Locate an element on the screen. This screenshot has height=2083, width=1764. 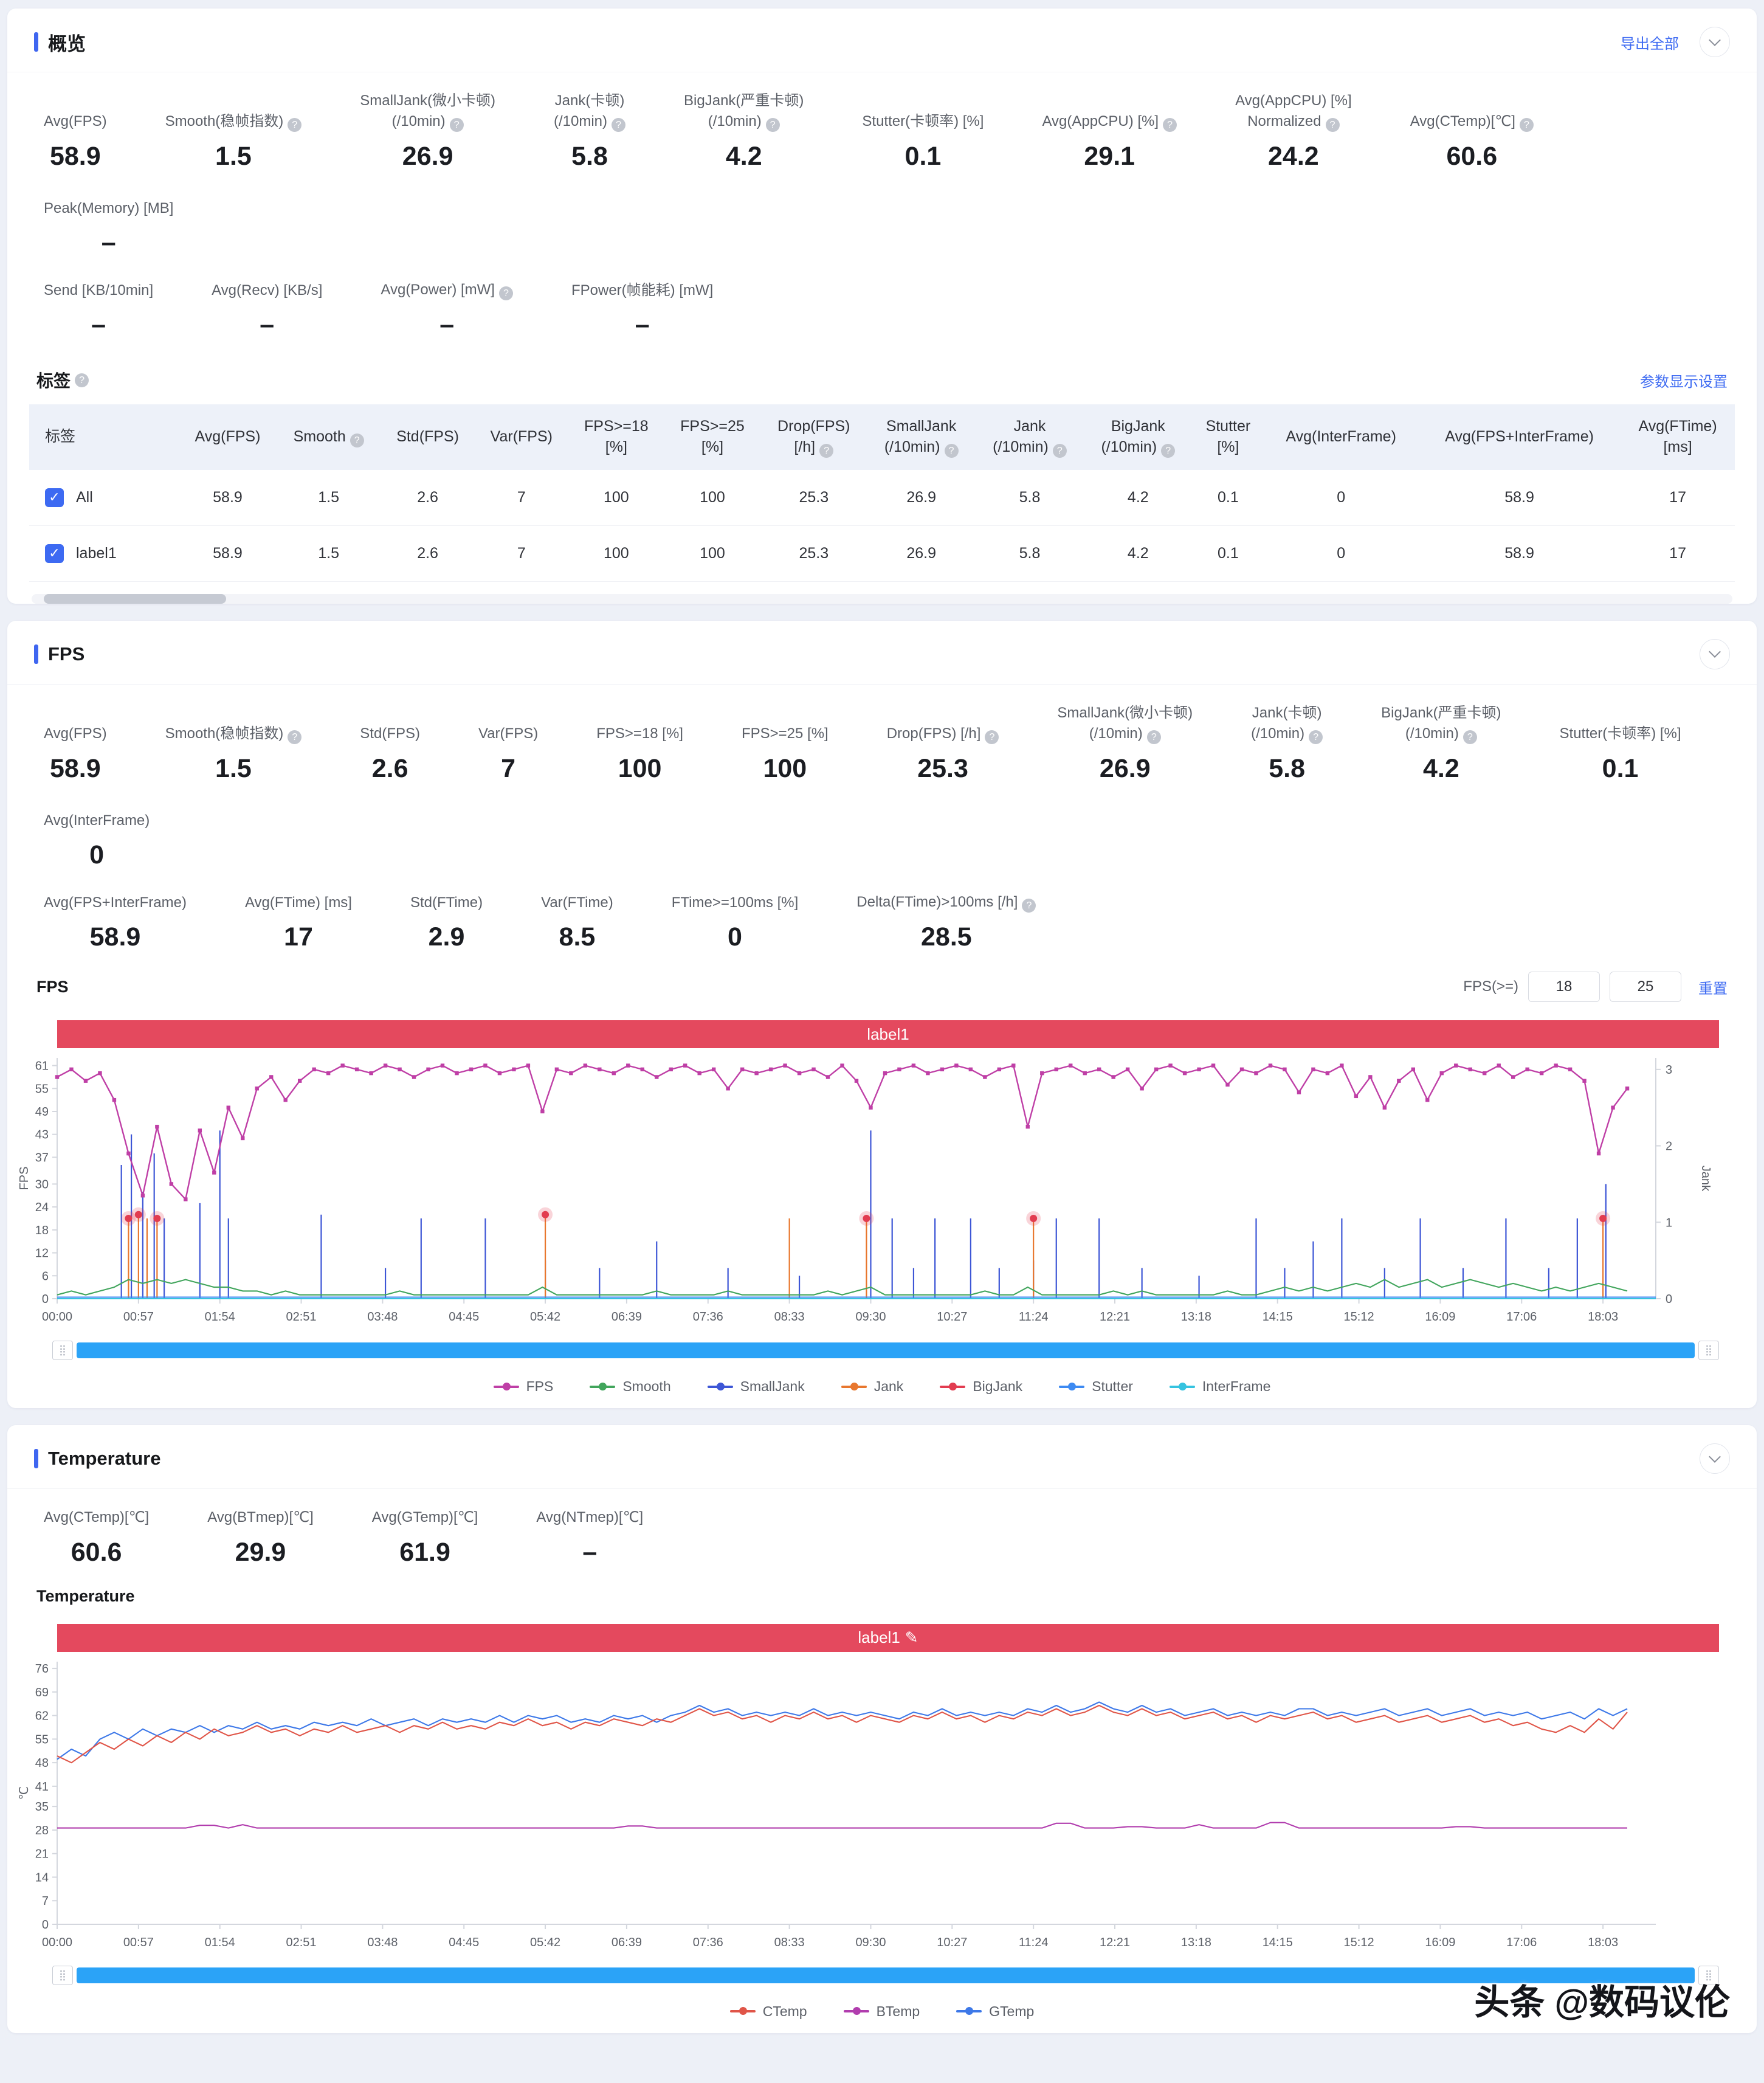
legend-item-bigjank: BigJank is located at coordinates (981, 1386).